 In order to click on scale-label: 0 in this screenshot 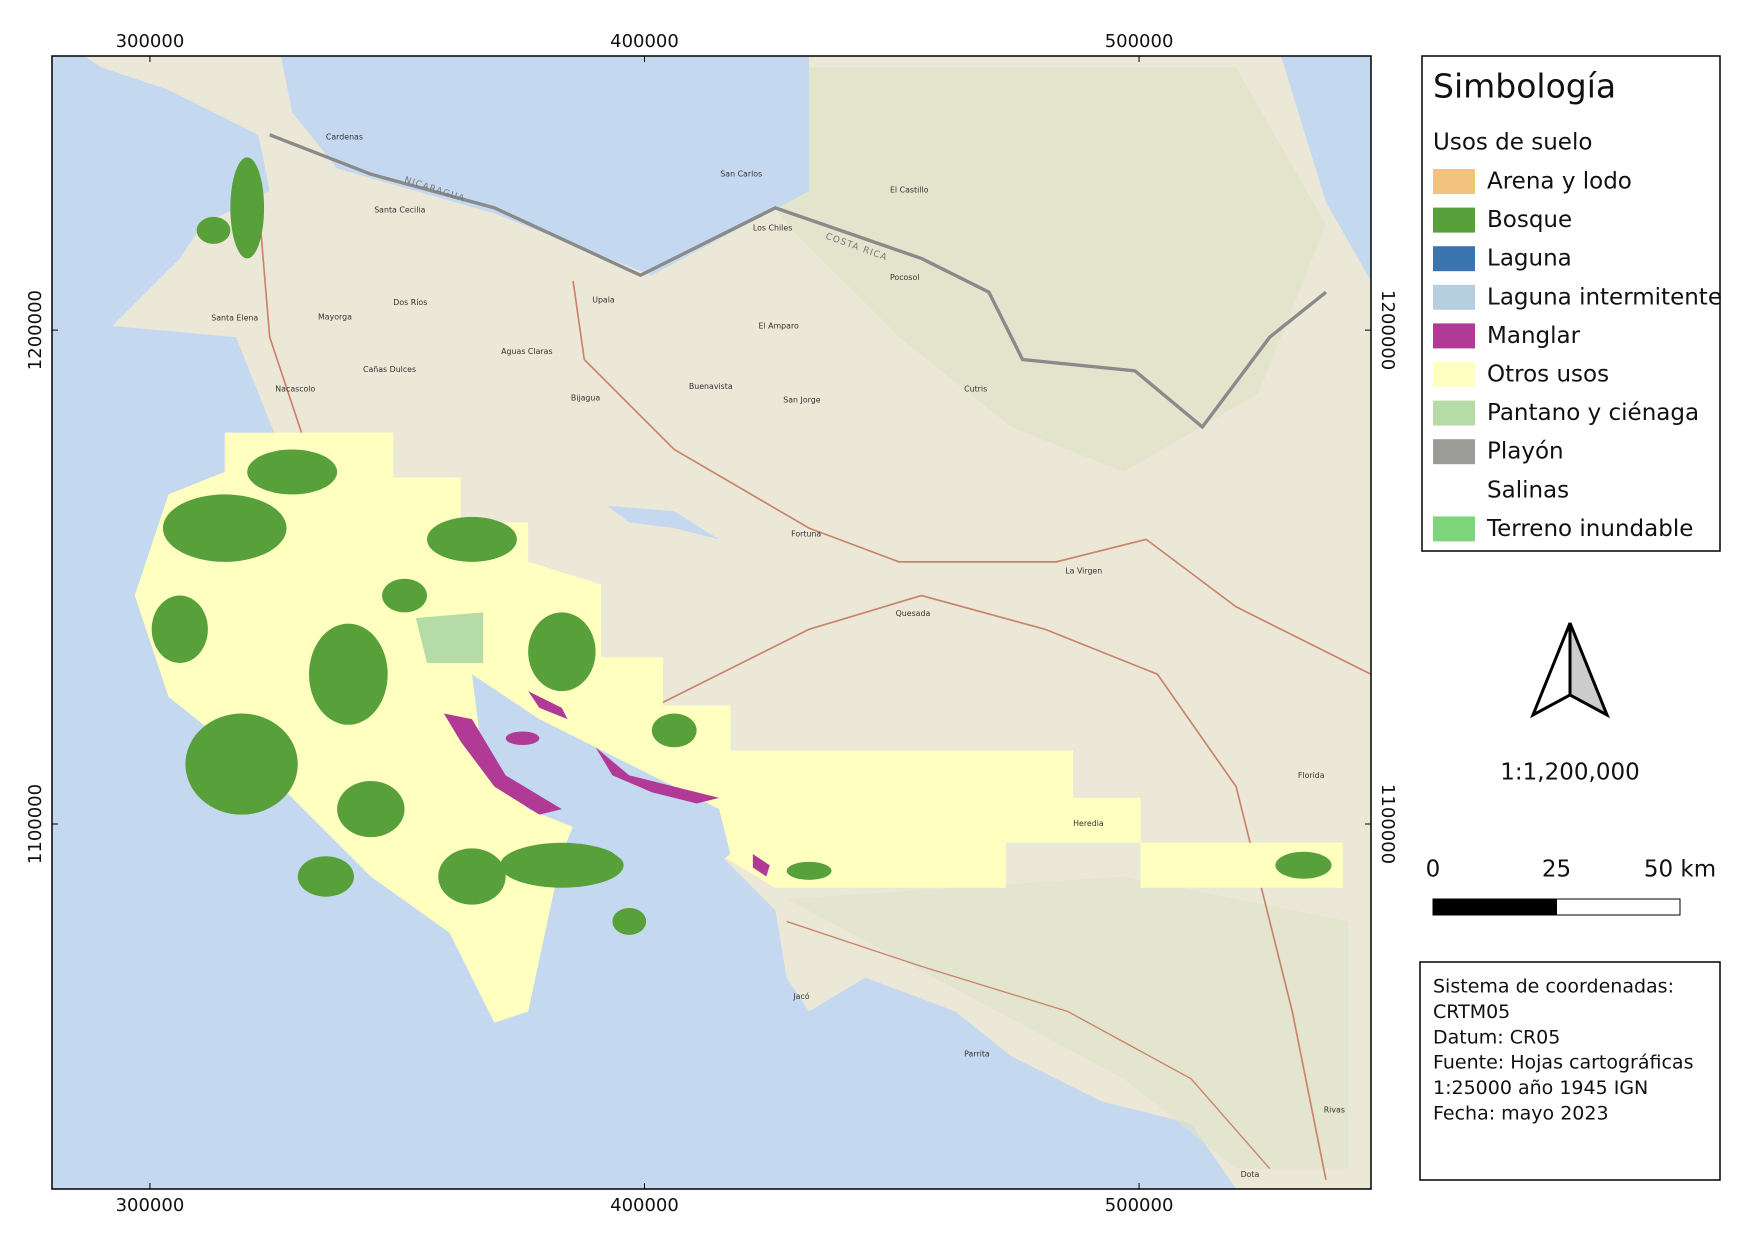, I will do `click(1433, 870)`.